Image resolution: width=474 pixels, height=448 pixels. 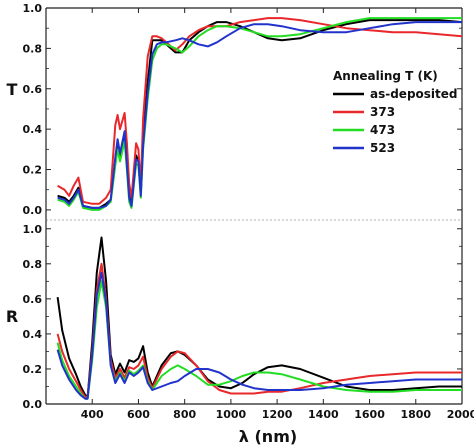 I want to click on x-tick-label: 1400, so click(x=323, y=414).